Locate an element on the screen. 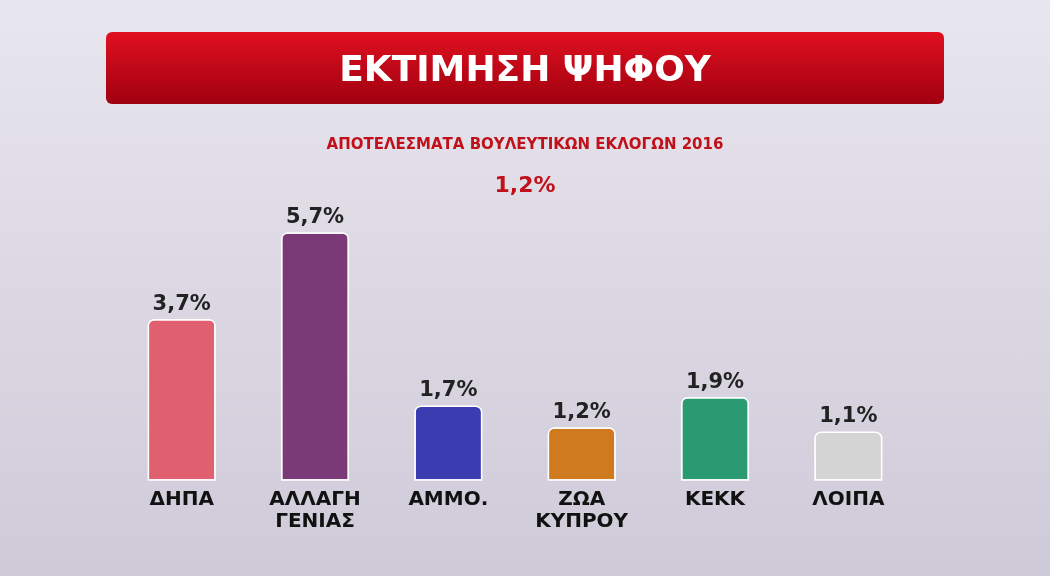 The height and width of the screenshot is (576, 1050). data-label: 1,1% is located at coordinates (848, 415).